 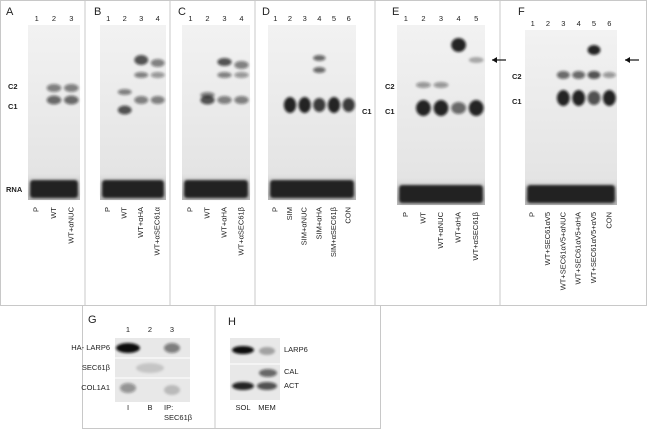 I want to click on row-label: HA- LARP6, so click(x=90, y=347).